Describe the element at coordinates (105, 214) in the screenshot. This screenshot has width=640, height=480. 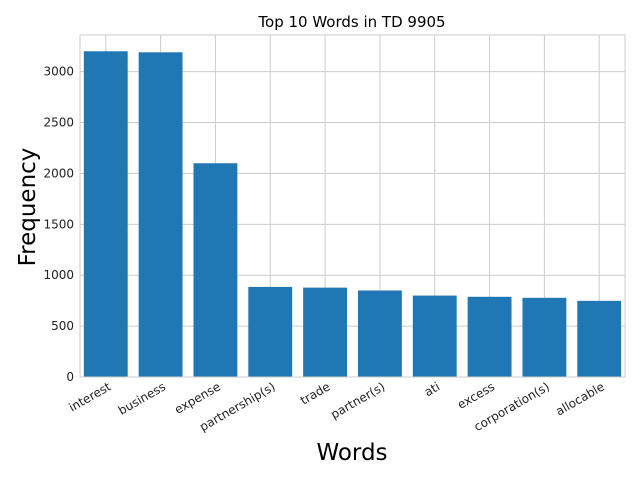
I see `bar-interest` at that location.